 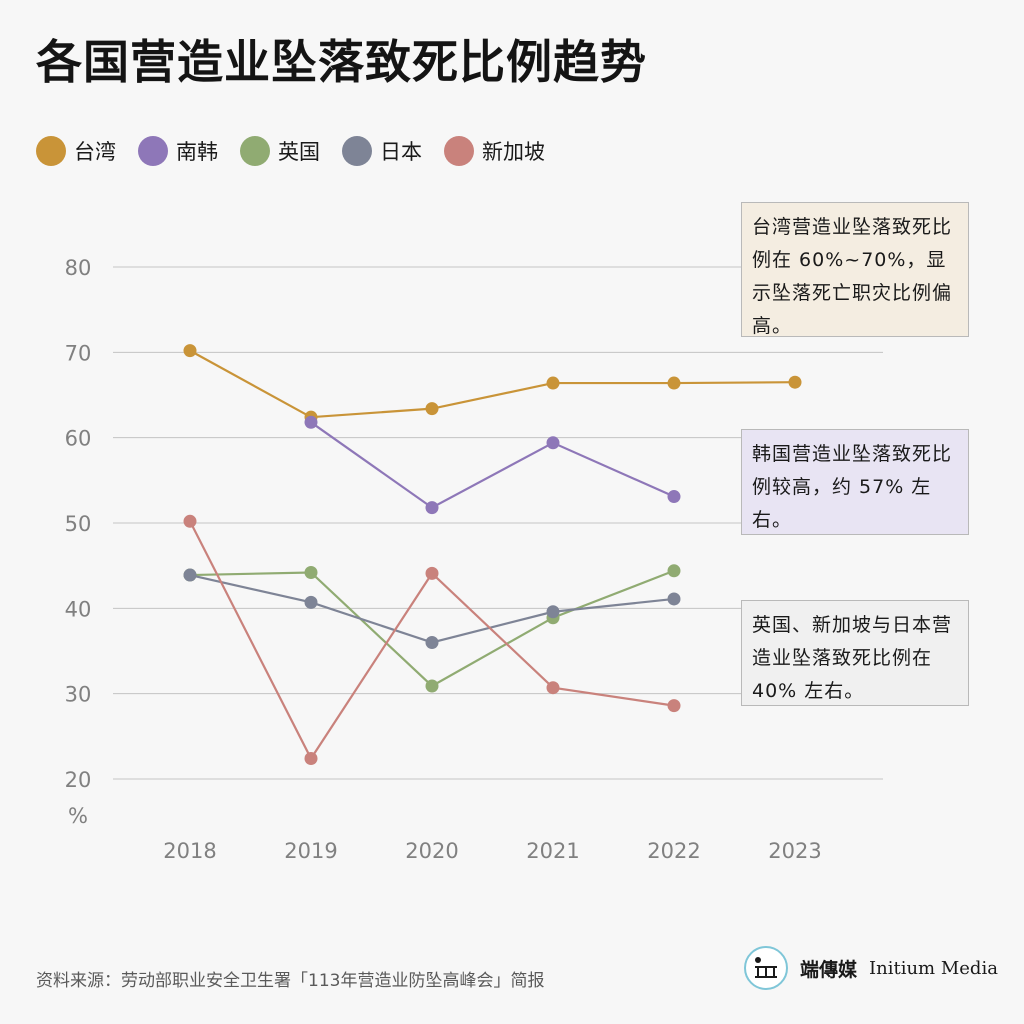 I want to click on y-axis-unit: %, so click(x=78, y=816).